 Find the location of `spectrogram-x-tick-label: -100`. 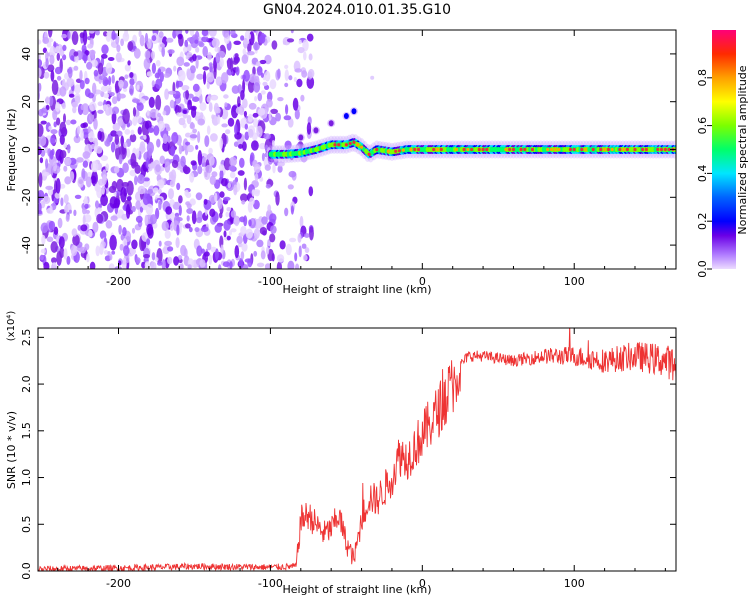

spectrogram-x-tick-label: -100 is located at coordinates (270, 281).